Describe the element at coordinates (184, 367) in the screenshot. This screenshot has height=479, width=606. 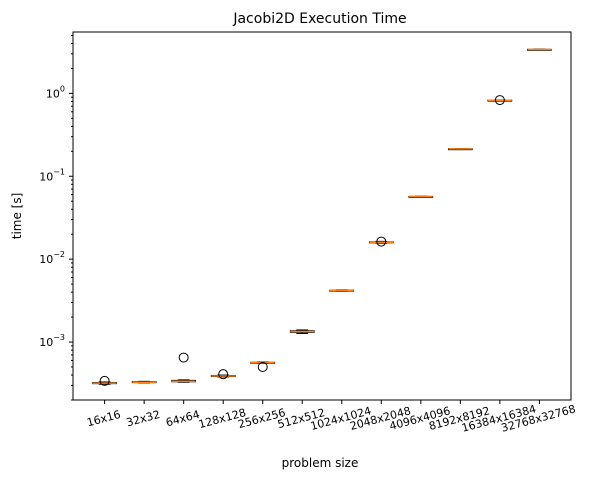
I see `box-64x64` at that location.